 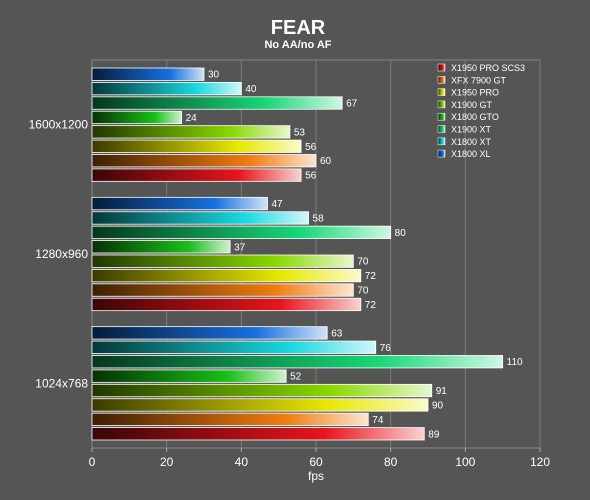 I want to click on bar-value-label: 63, so click(x=337, y=333).